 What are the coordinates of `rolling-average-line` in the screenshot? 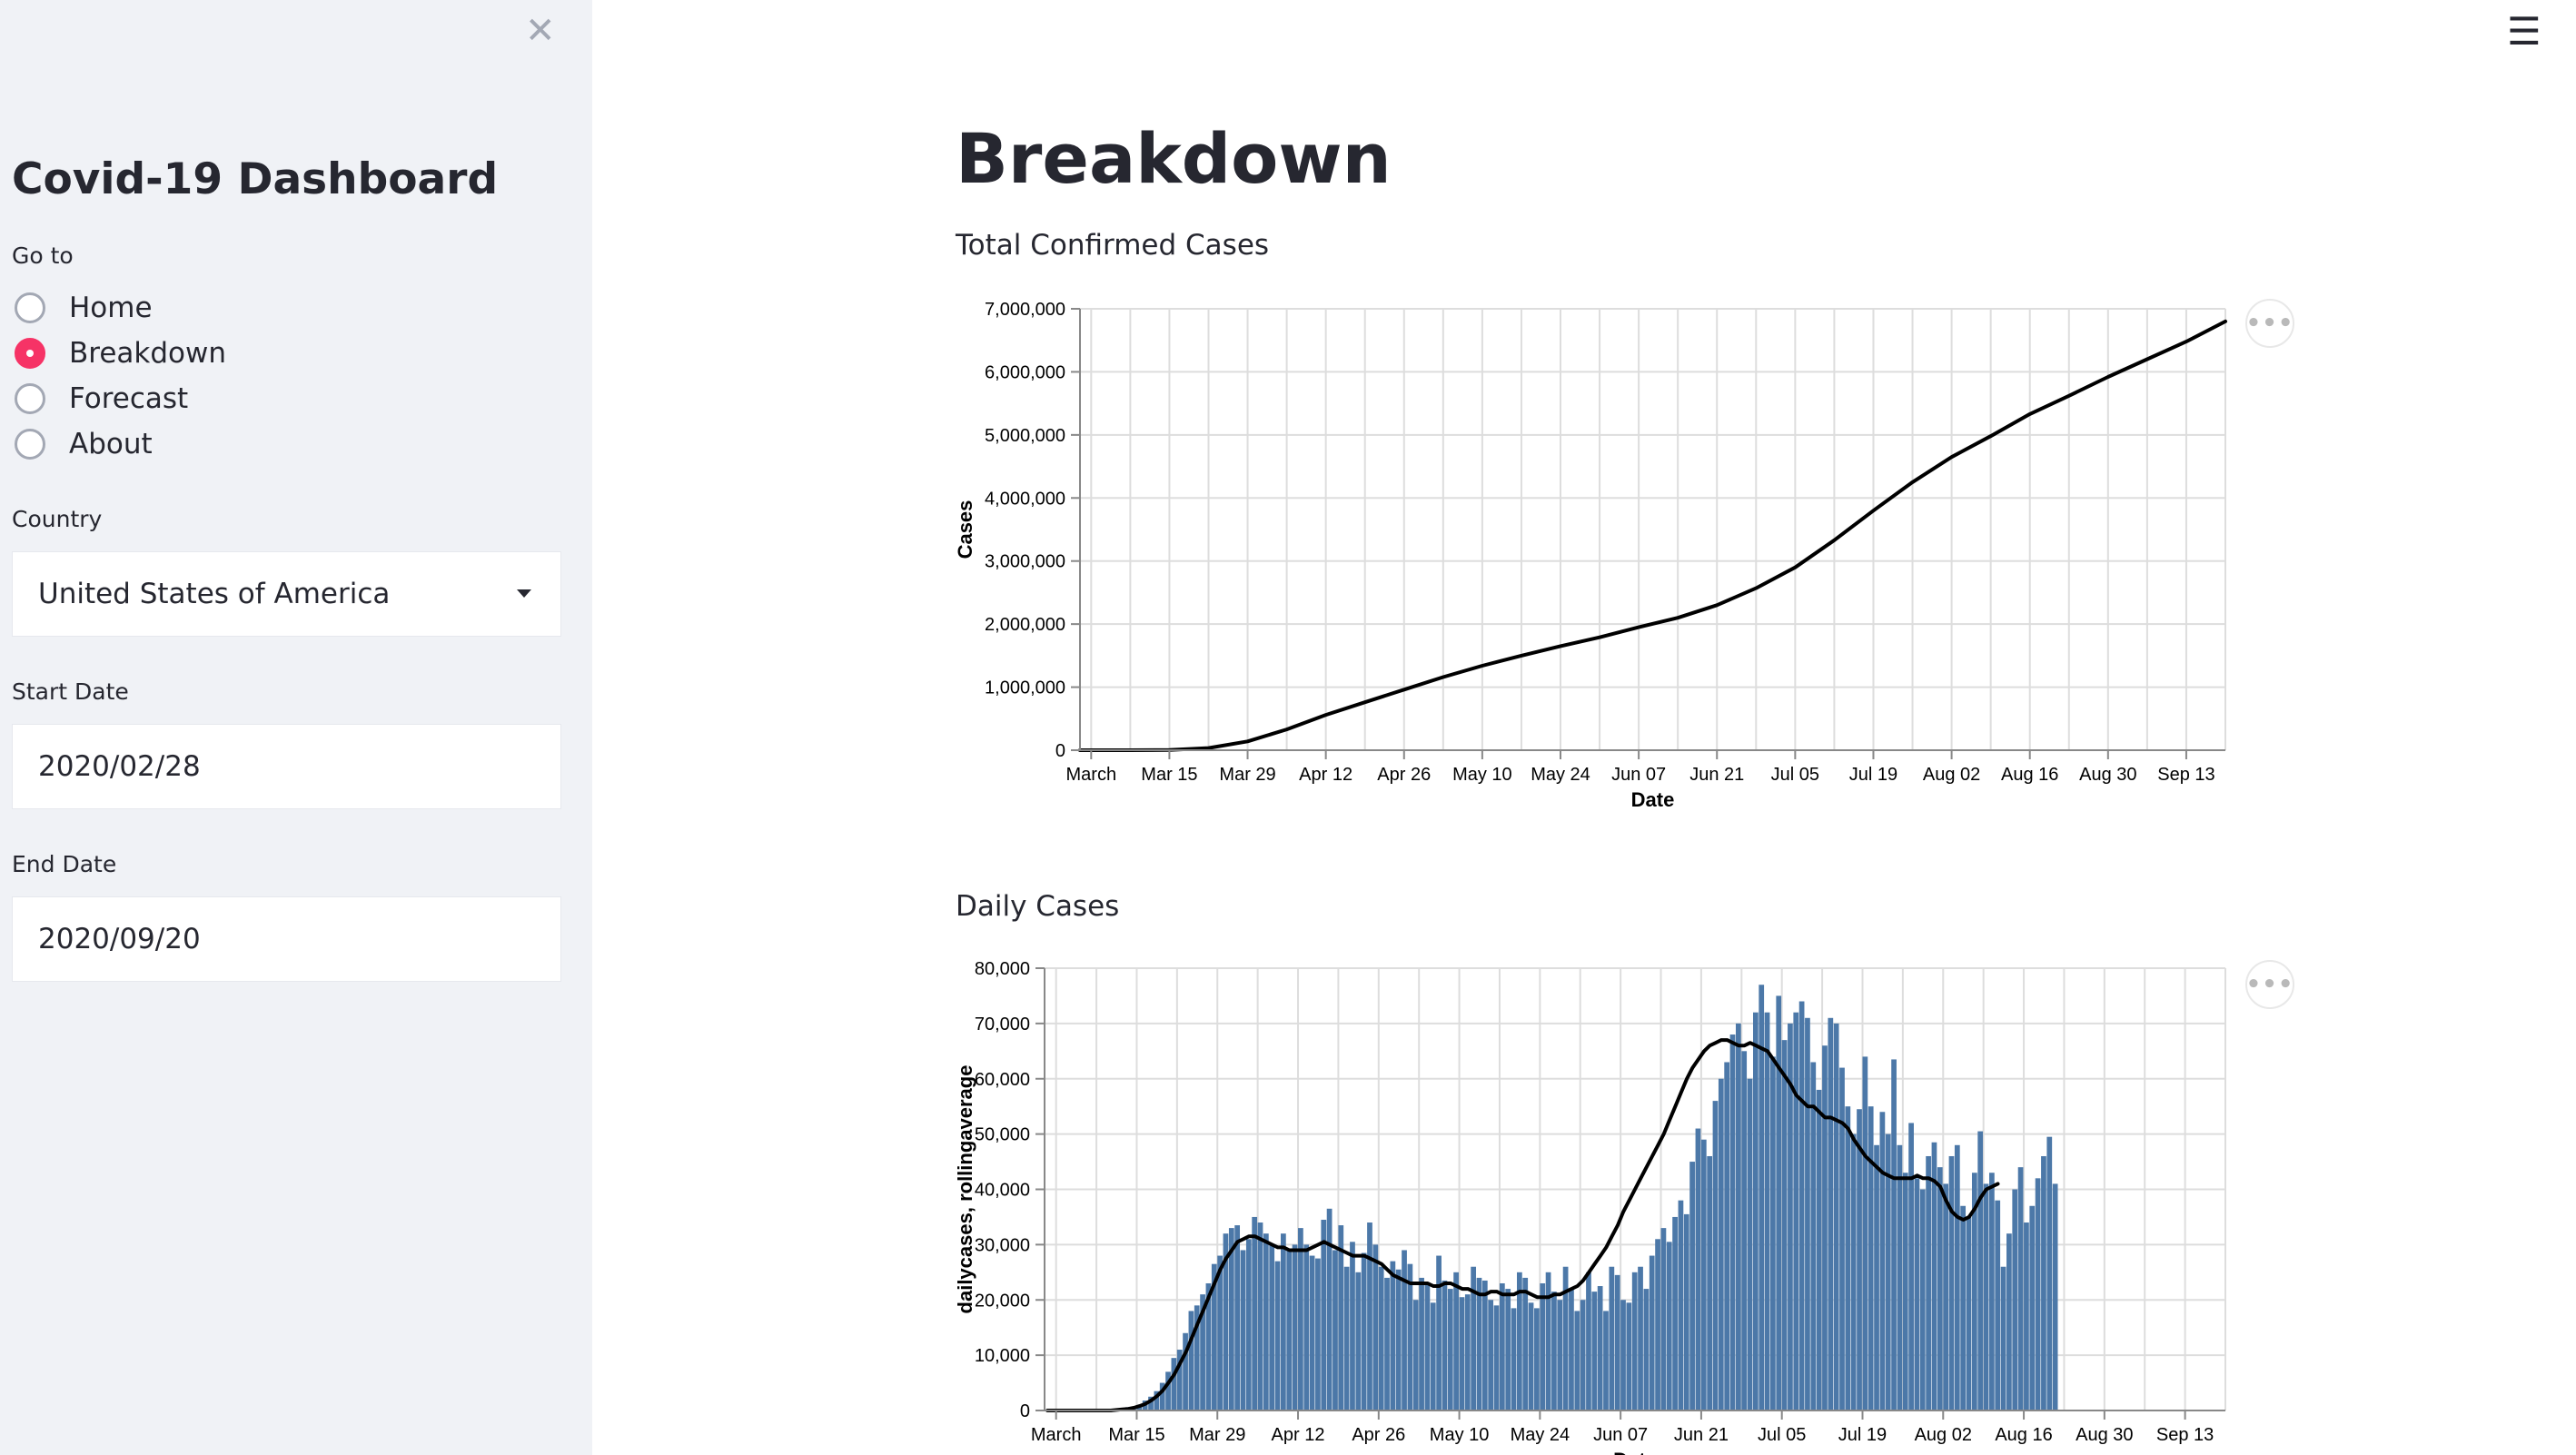 It's located at (1522, 1225).